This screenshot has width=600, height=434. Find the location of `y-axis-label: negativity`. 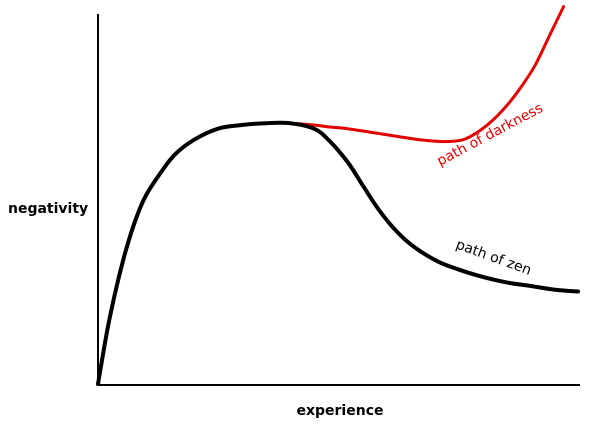

y-axis-label: negativity is located at coordinates (48, 209).